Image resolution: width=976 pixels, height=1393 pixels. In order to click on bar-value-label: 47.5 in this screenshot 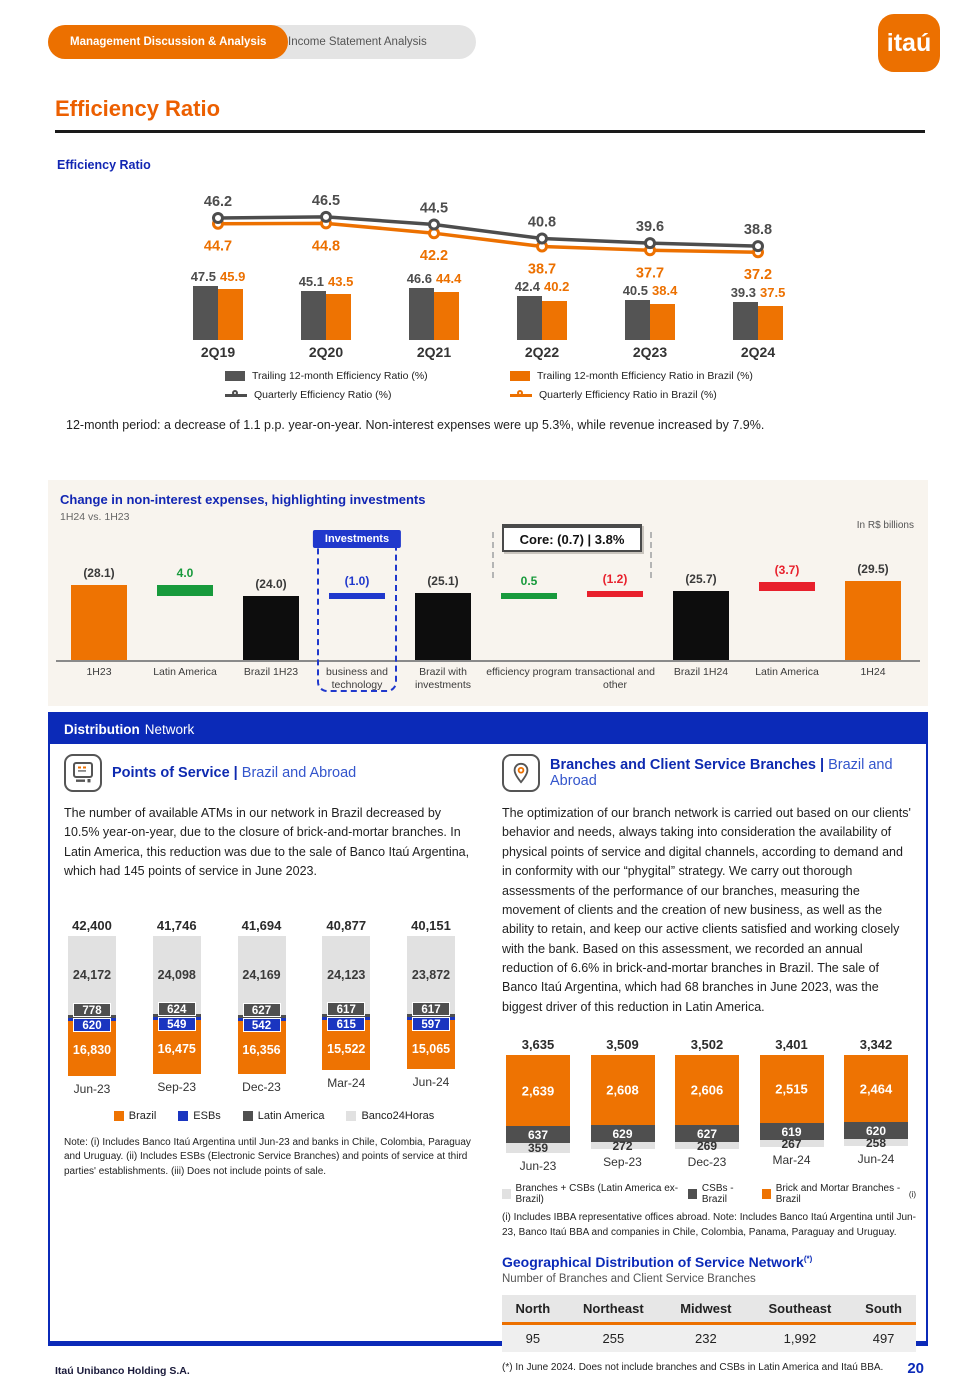, I will do `click(203, 277)`.